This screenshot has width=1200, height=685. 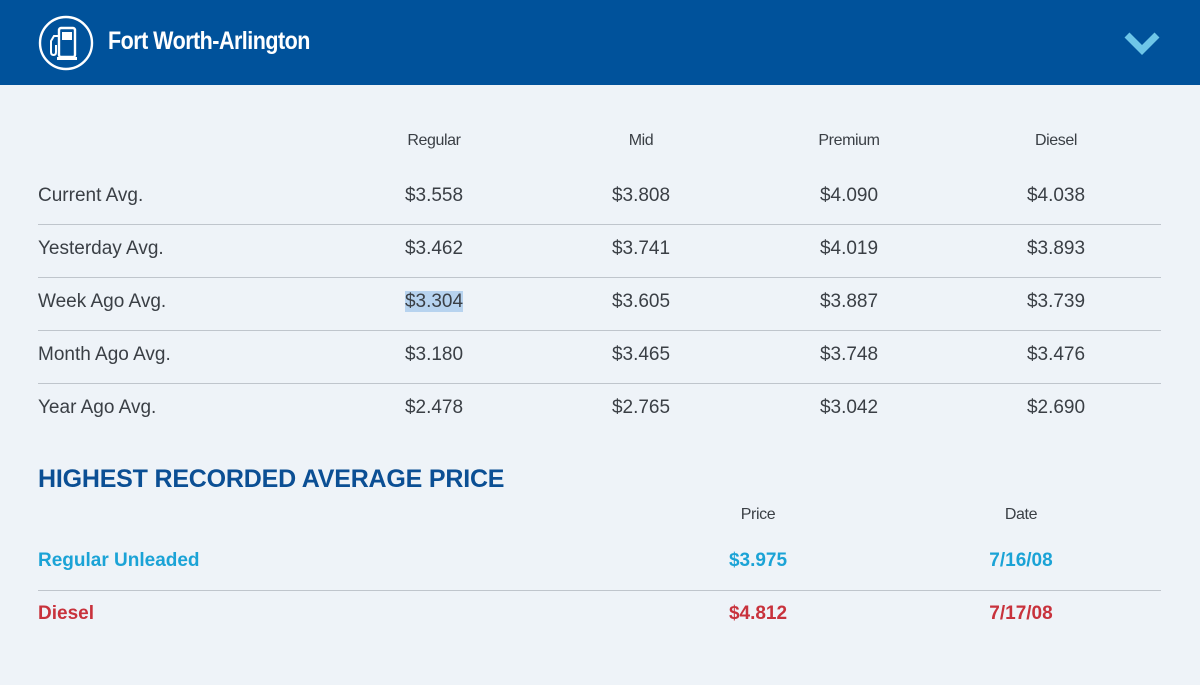 I want to click on selected-price-text: $3.304, so click(x=434, y=301).